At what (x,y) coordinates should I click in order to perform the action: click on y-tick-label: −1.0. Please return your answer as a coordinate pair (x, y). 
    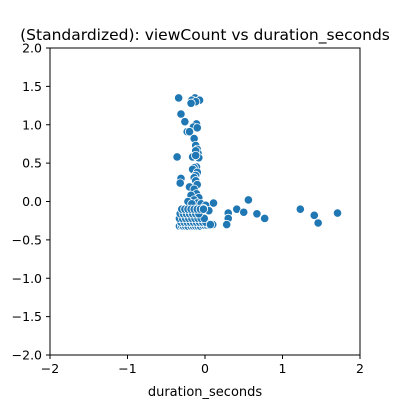
    Looking at the image, I should click on (27, 278).